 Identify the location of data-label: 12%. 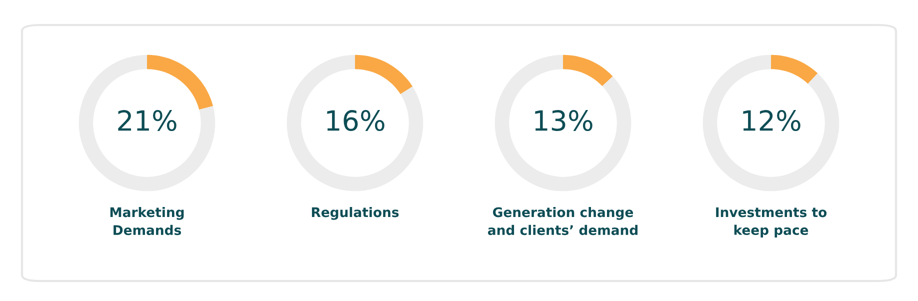
(771, 121).